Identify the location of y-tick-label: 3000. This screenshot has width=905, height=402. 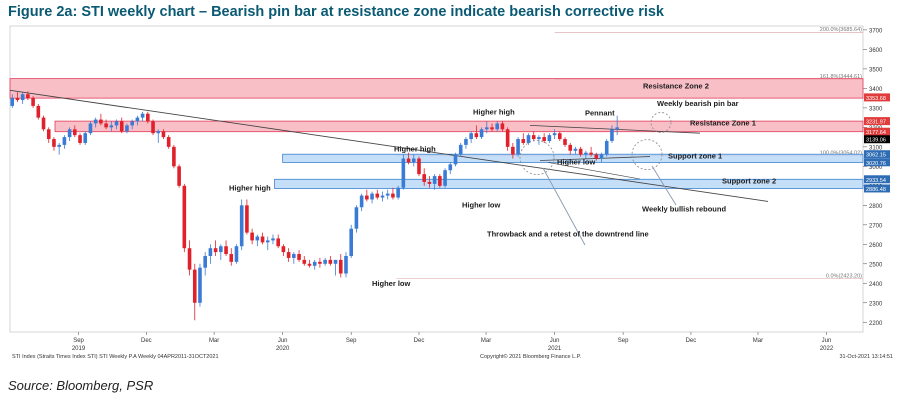
(876, 168).